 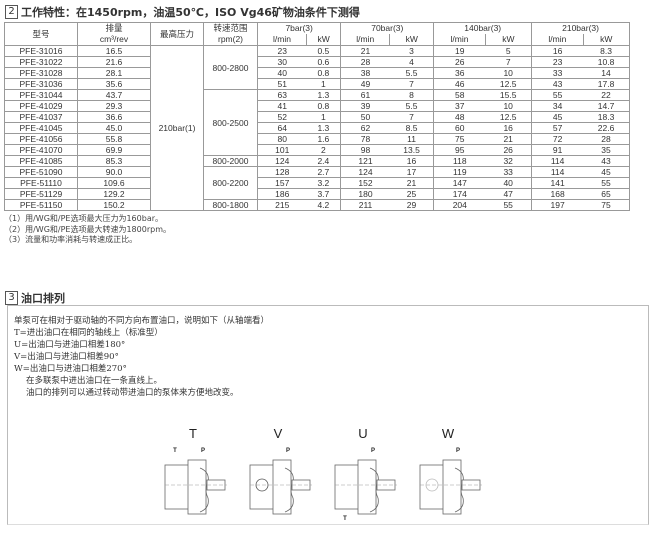 I want to click on cell-flow-7bar: 80, so click(x=282, y=139).